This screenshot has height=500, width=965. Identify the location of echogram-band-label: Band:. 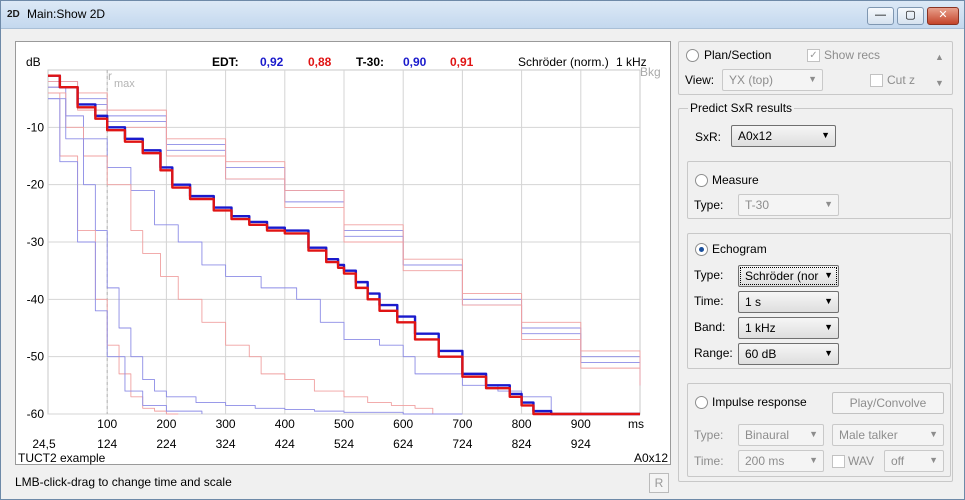
(710, 327).